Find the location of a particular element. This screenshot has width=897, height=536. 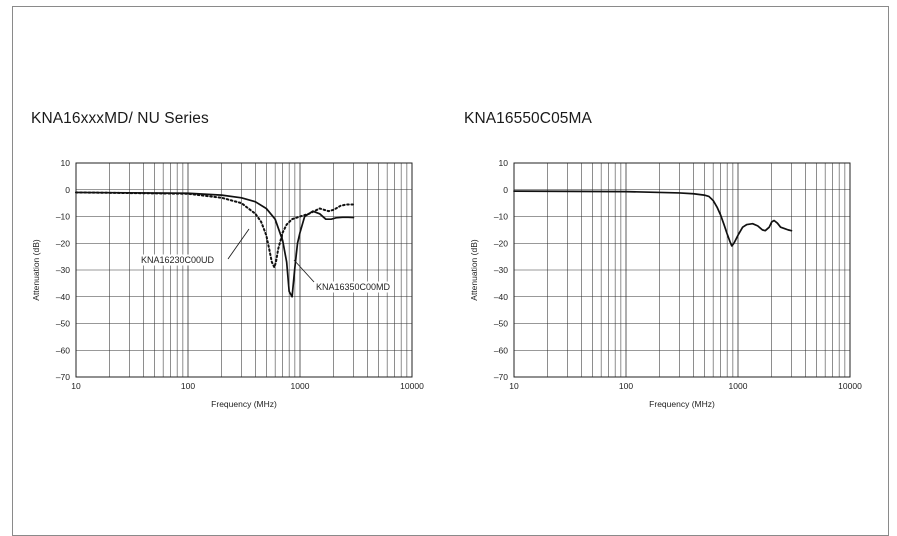

chart-title-left: KNA16xxxMD/ NU Series is located at coordinates (120, 118).